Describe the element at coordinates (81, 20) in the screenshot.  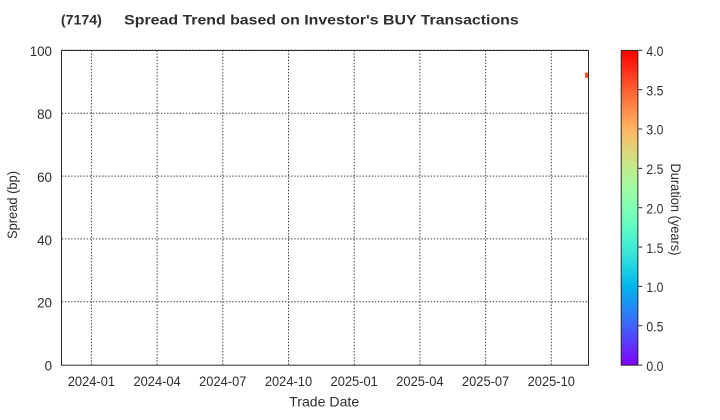
I see `svg-text: (7174)` at that location.